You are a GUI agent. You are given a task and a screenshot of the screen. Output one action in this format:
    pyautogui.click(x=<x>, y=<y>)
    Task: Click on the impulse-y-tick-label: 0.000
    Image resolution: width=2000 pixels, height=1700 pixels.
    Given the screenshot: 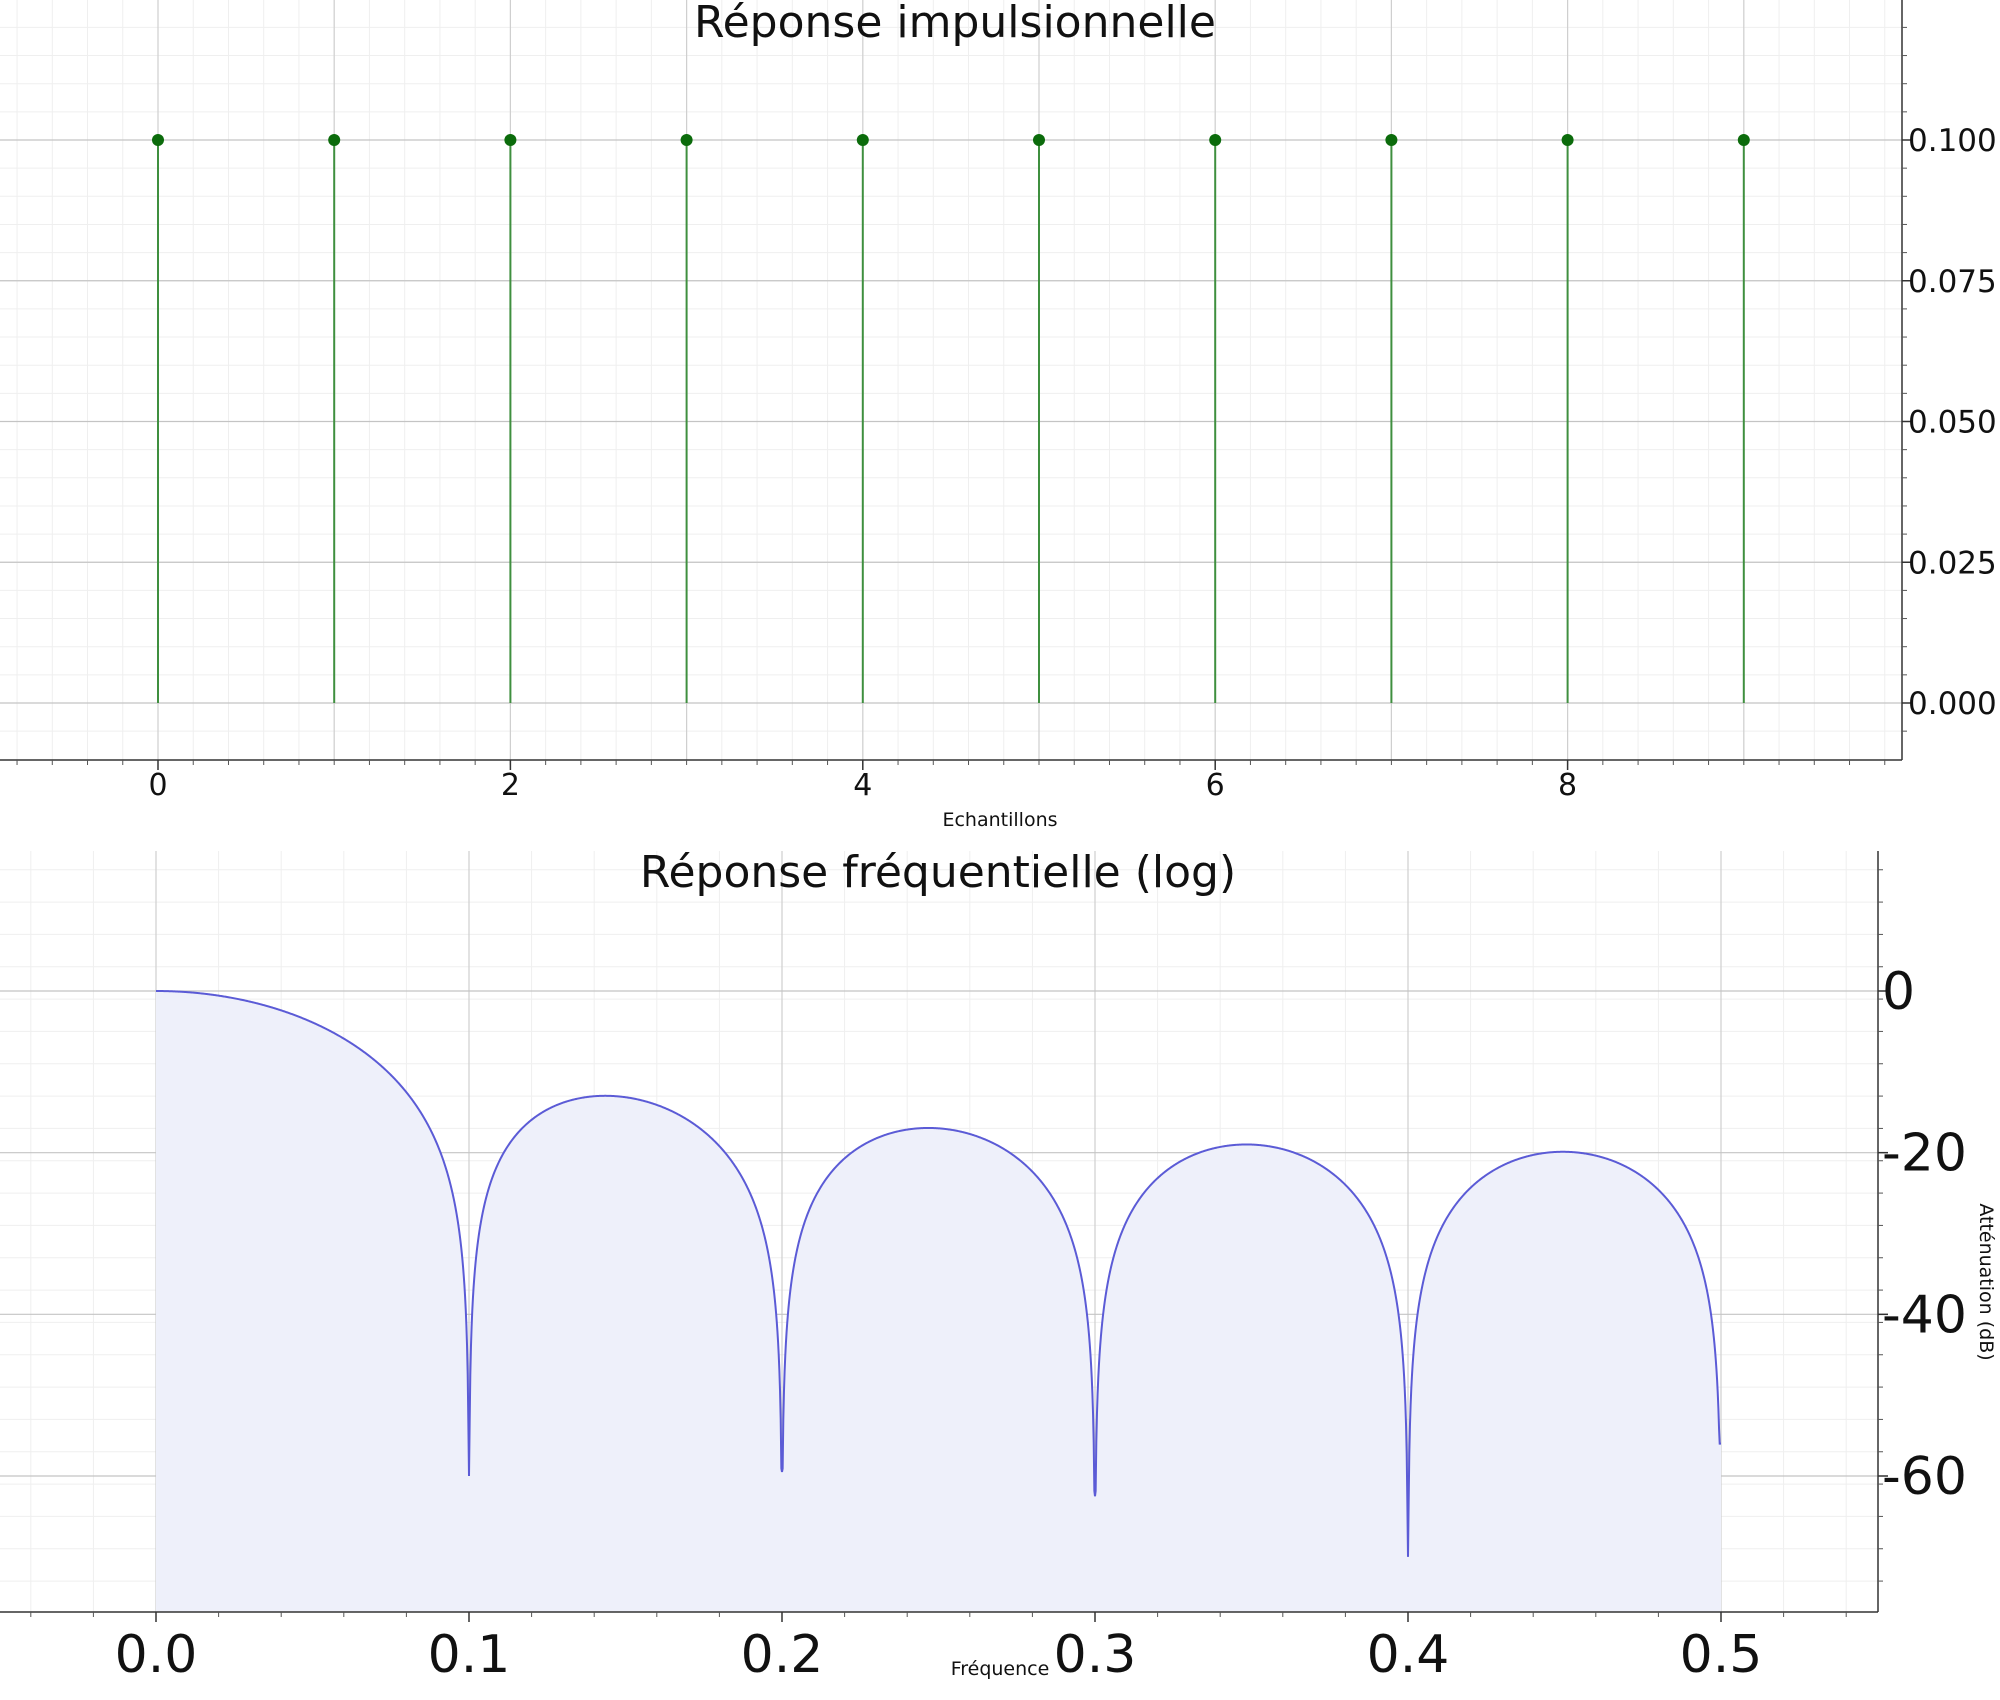 What is the action you would take?
    pyautogui.click(x=1952, y=704)
    